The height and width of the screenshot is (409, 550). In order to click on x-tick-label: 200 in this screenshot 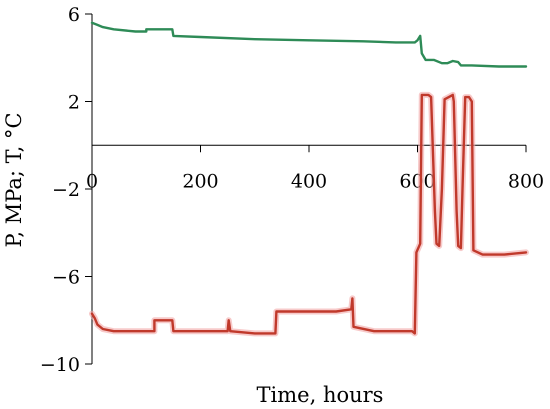, I will do `click(200, 181)`.